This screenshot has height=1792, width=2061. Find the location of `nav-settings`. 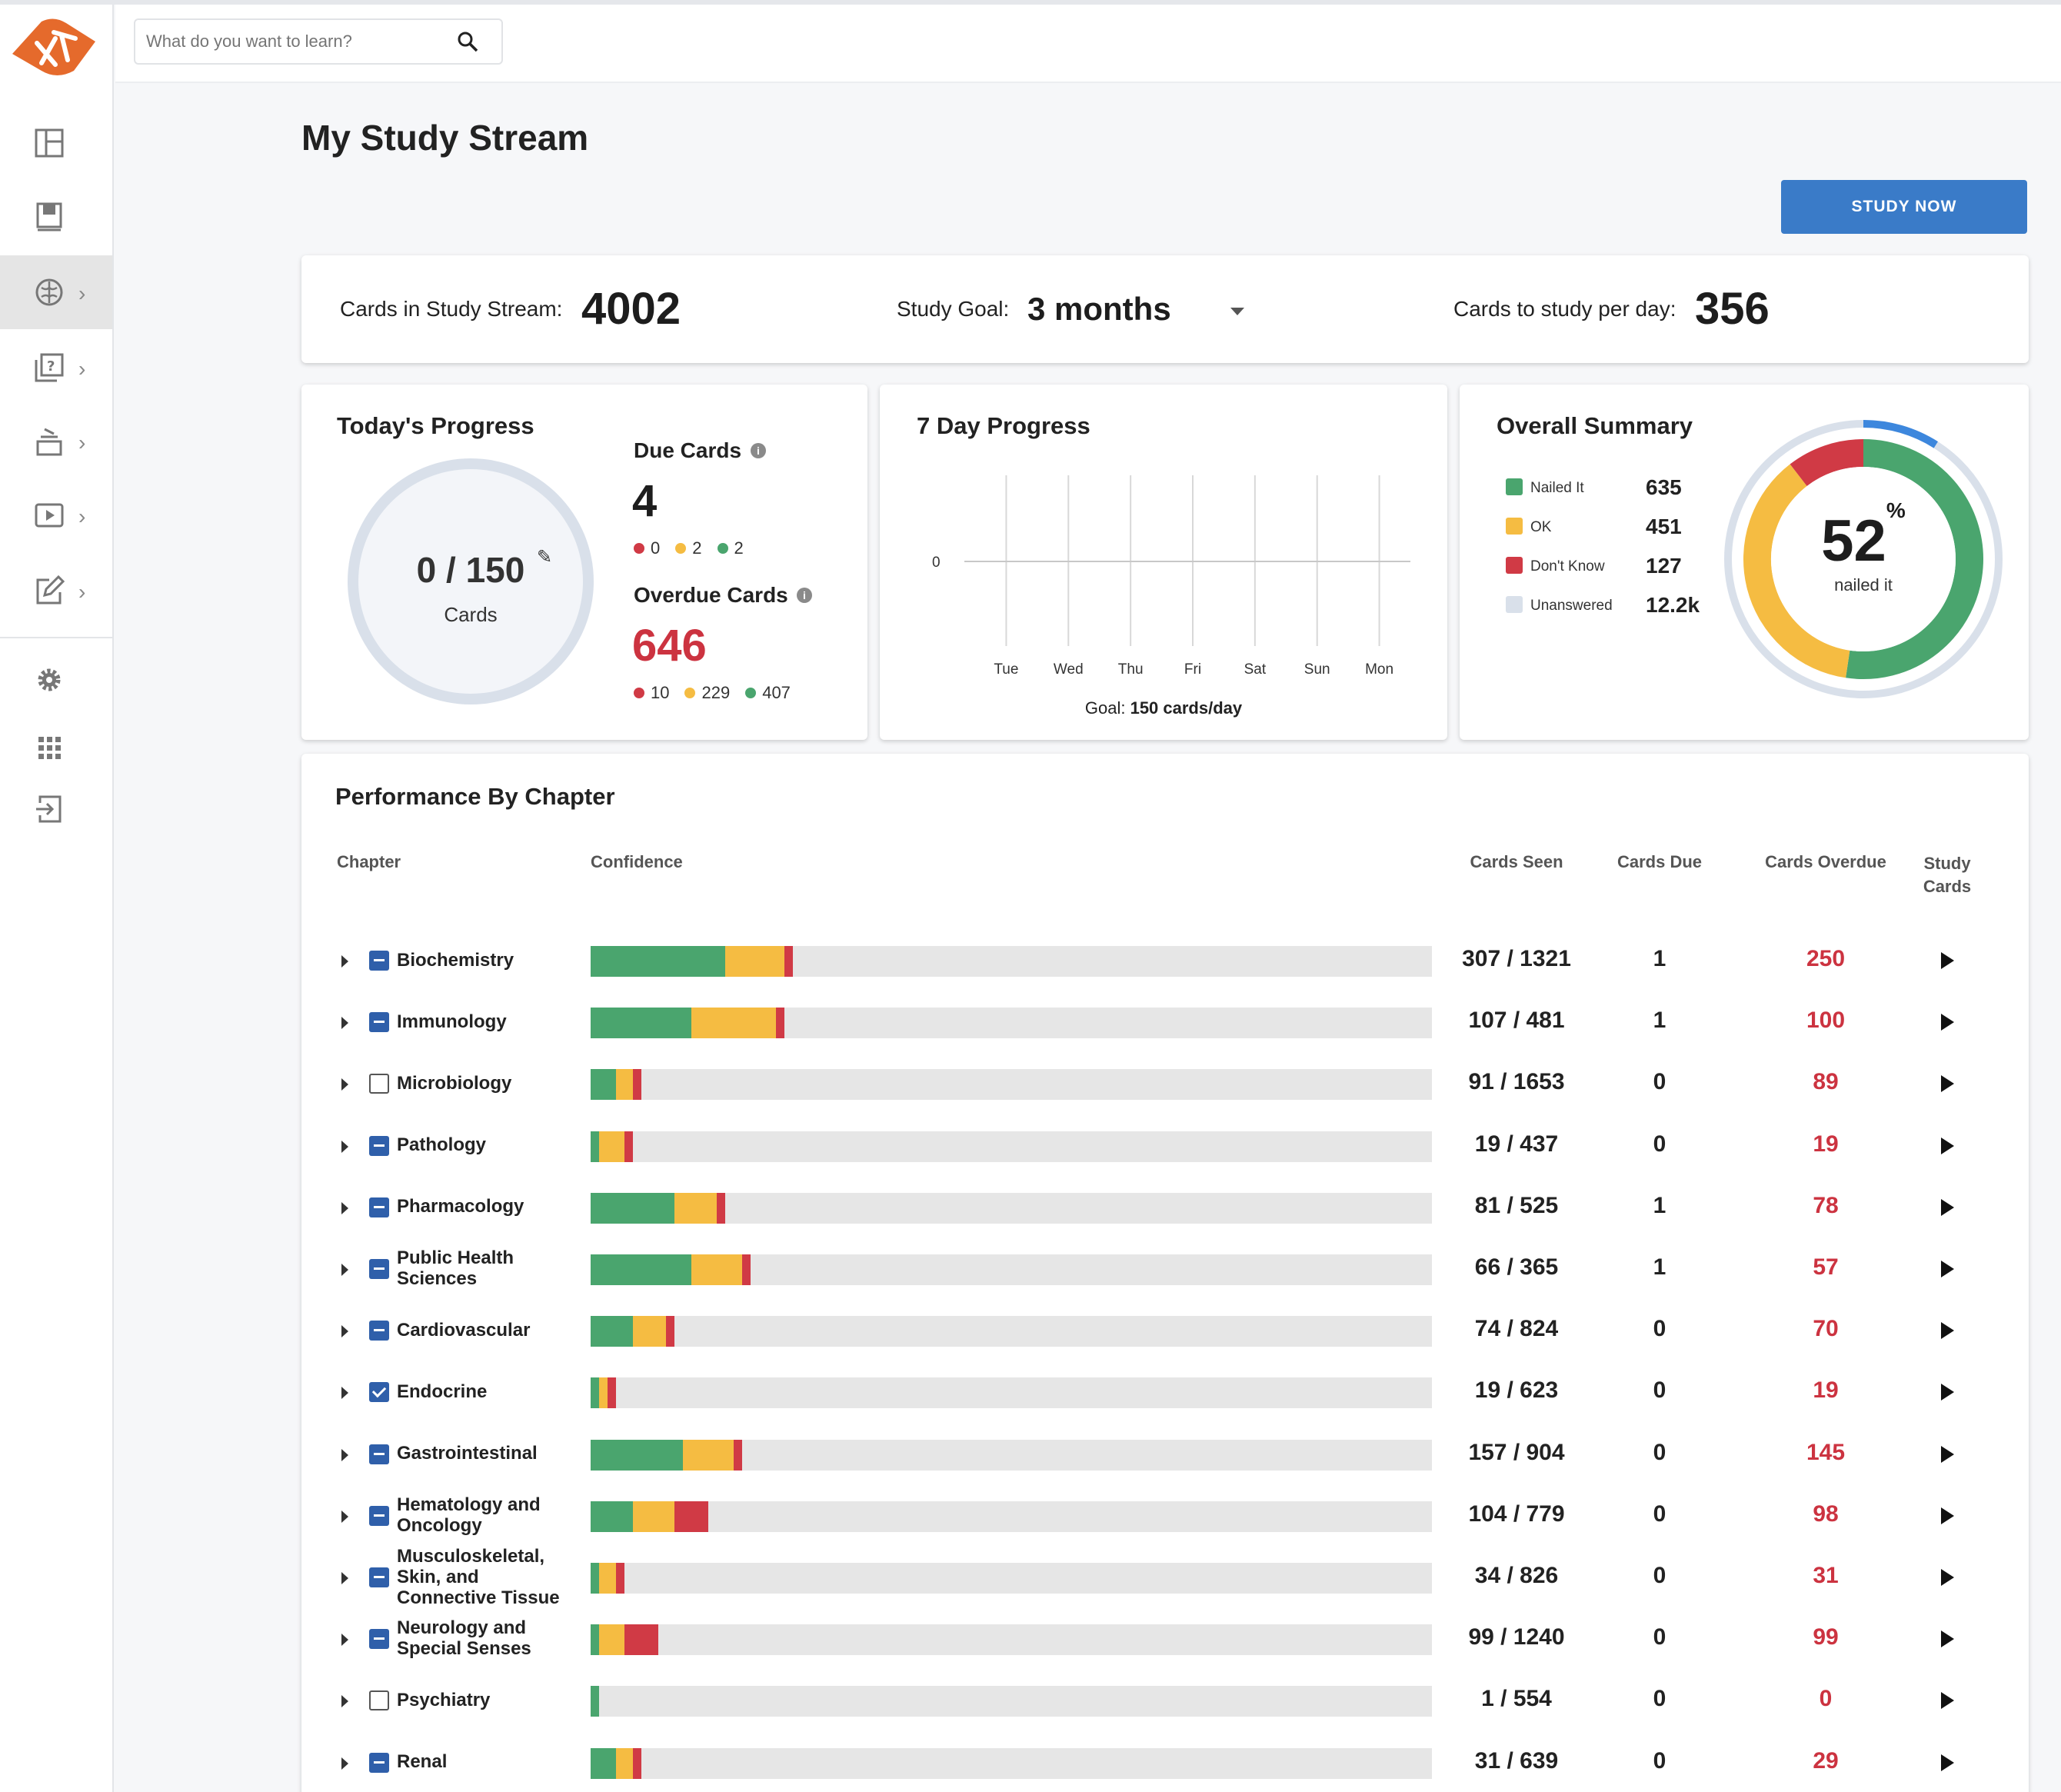

nav-settings is located at coordinates (56, 680).